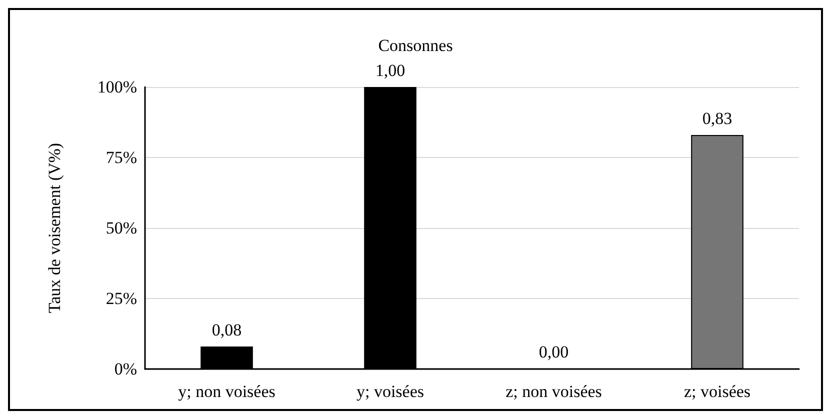 The height and width of the screenshot is (419, 835). I want to click on data-label: 1,00, so click(390, 70).